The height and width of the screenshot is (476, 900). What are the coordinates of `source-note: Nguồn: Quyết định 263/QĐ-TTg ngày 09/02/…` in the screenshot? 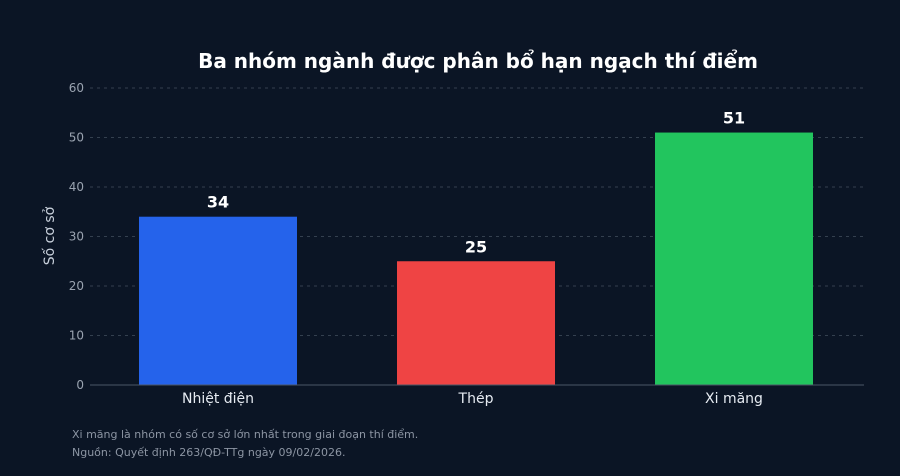 It's located at (209, 452).